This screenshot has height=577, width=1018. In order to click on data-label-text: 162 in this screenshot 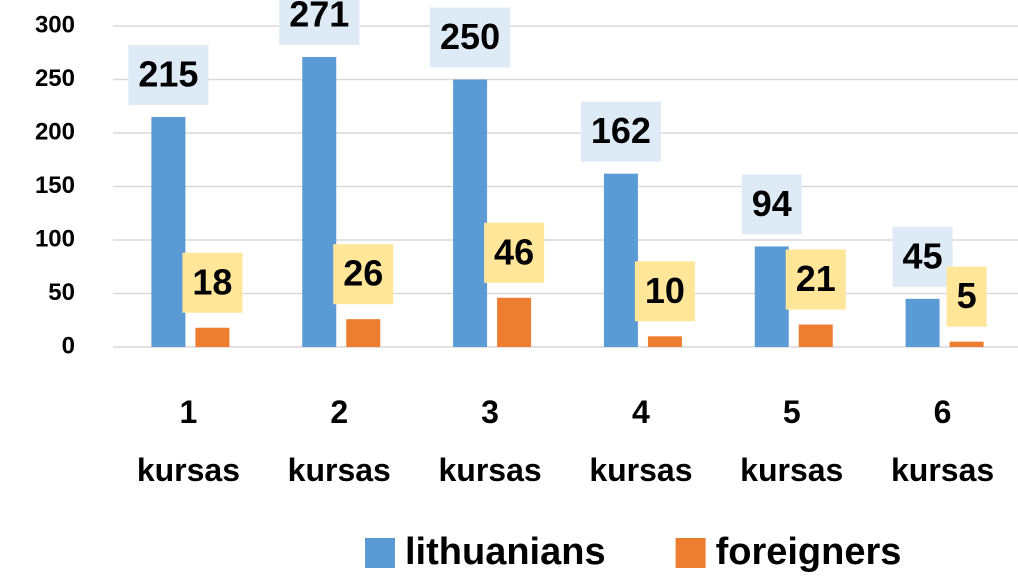, I will do `click(621, 130)`.